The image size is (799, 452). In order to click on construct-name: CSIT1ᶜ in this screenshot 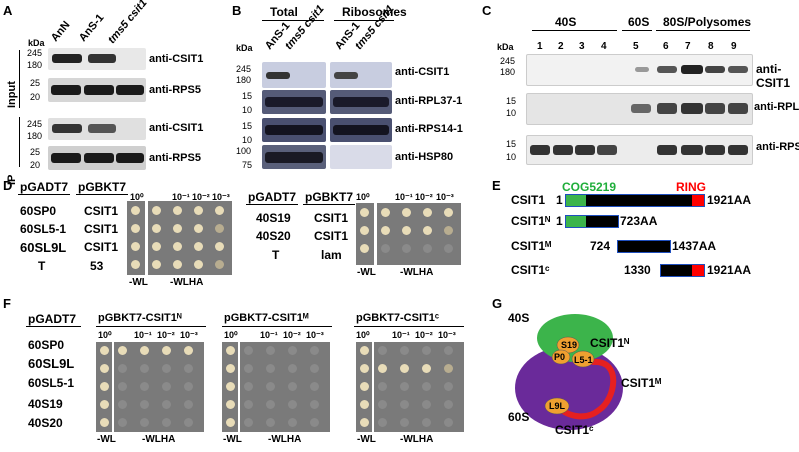, I will do `click(530, 270)`.